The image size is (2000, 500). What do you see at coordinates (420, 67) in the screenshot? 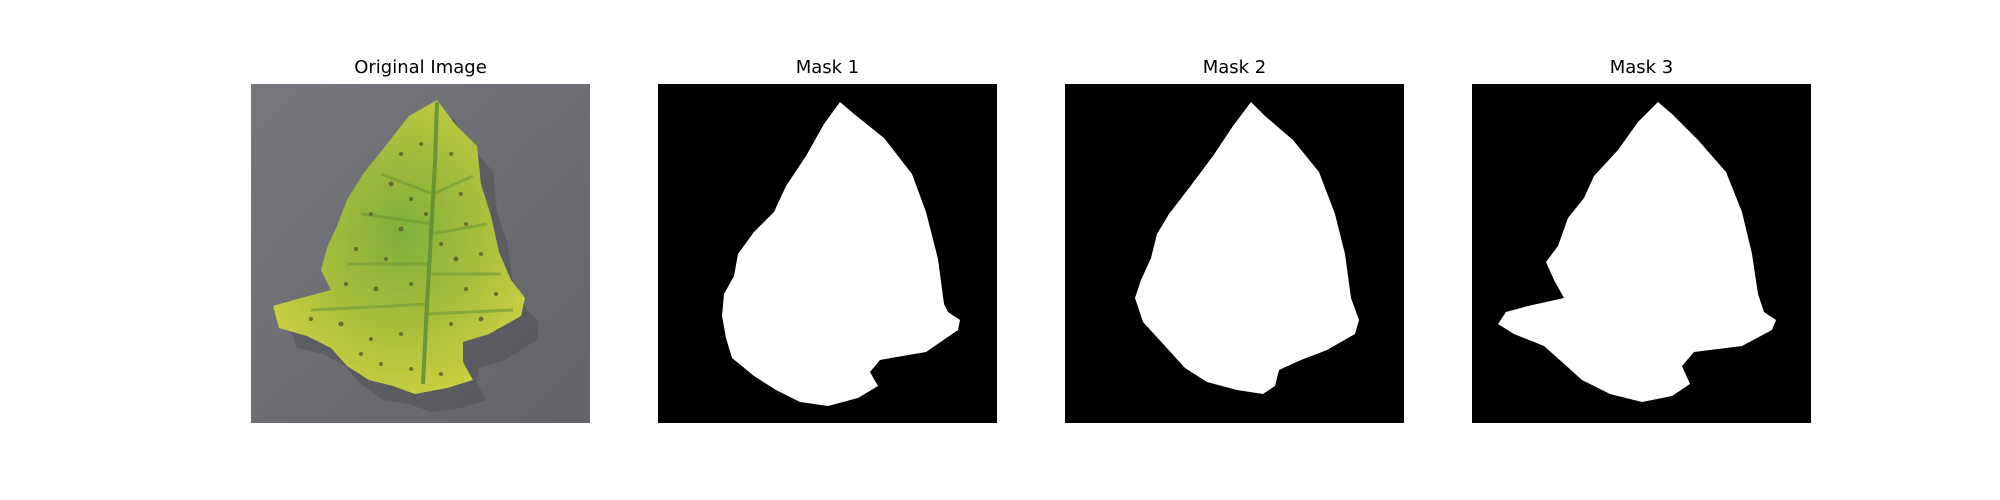
I see `panel-title: Original Image` at bounding box center [420, 67].